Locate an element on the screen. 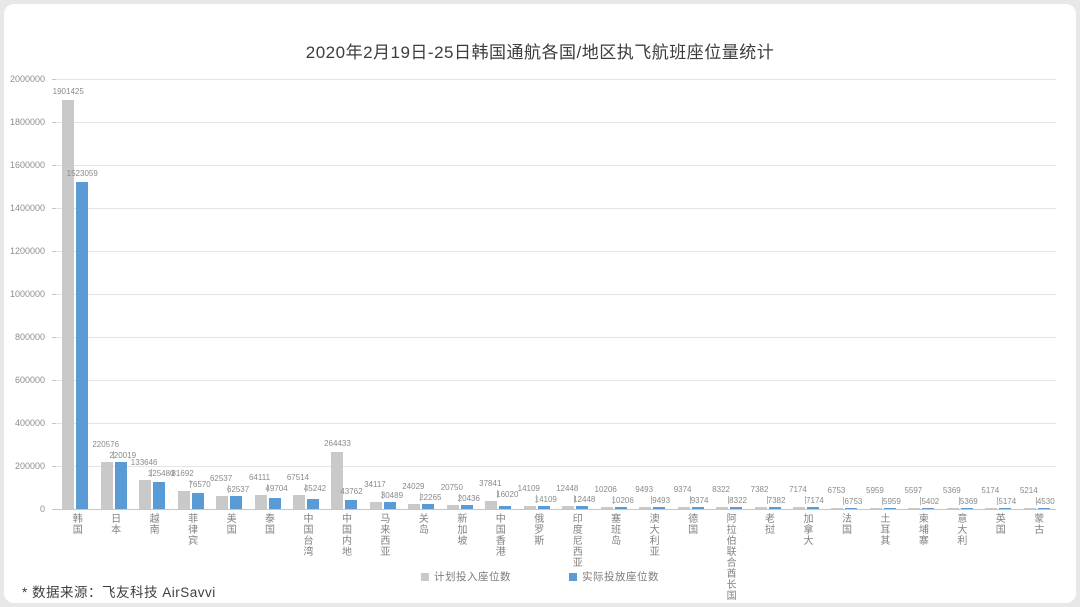  data-label-planned: 220576 is located at coordinates (106, 444).